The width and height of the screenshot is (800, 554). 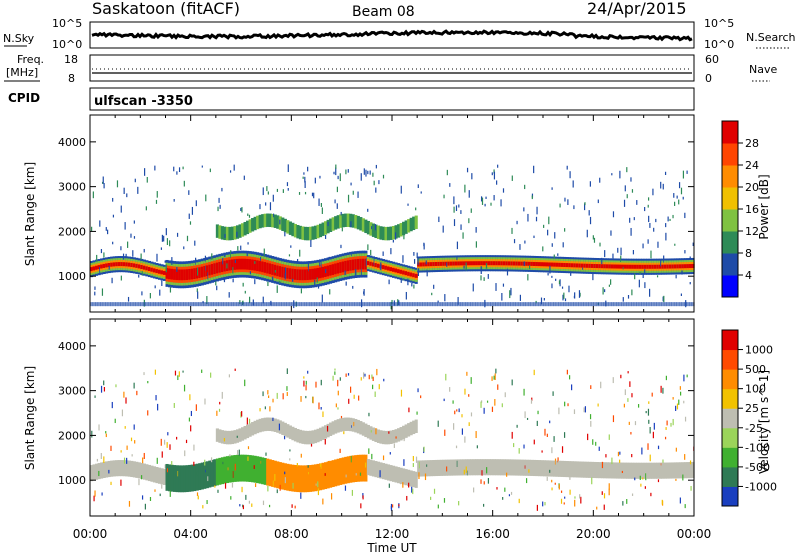 What do you see at coordinates (755, 369) in the screenshot?
I see `colorbar-tick-label: 500` at bounding box center [755, 369].